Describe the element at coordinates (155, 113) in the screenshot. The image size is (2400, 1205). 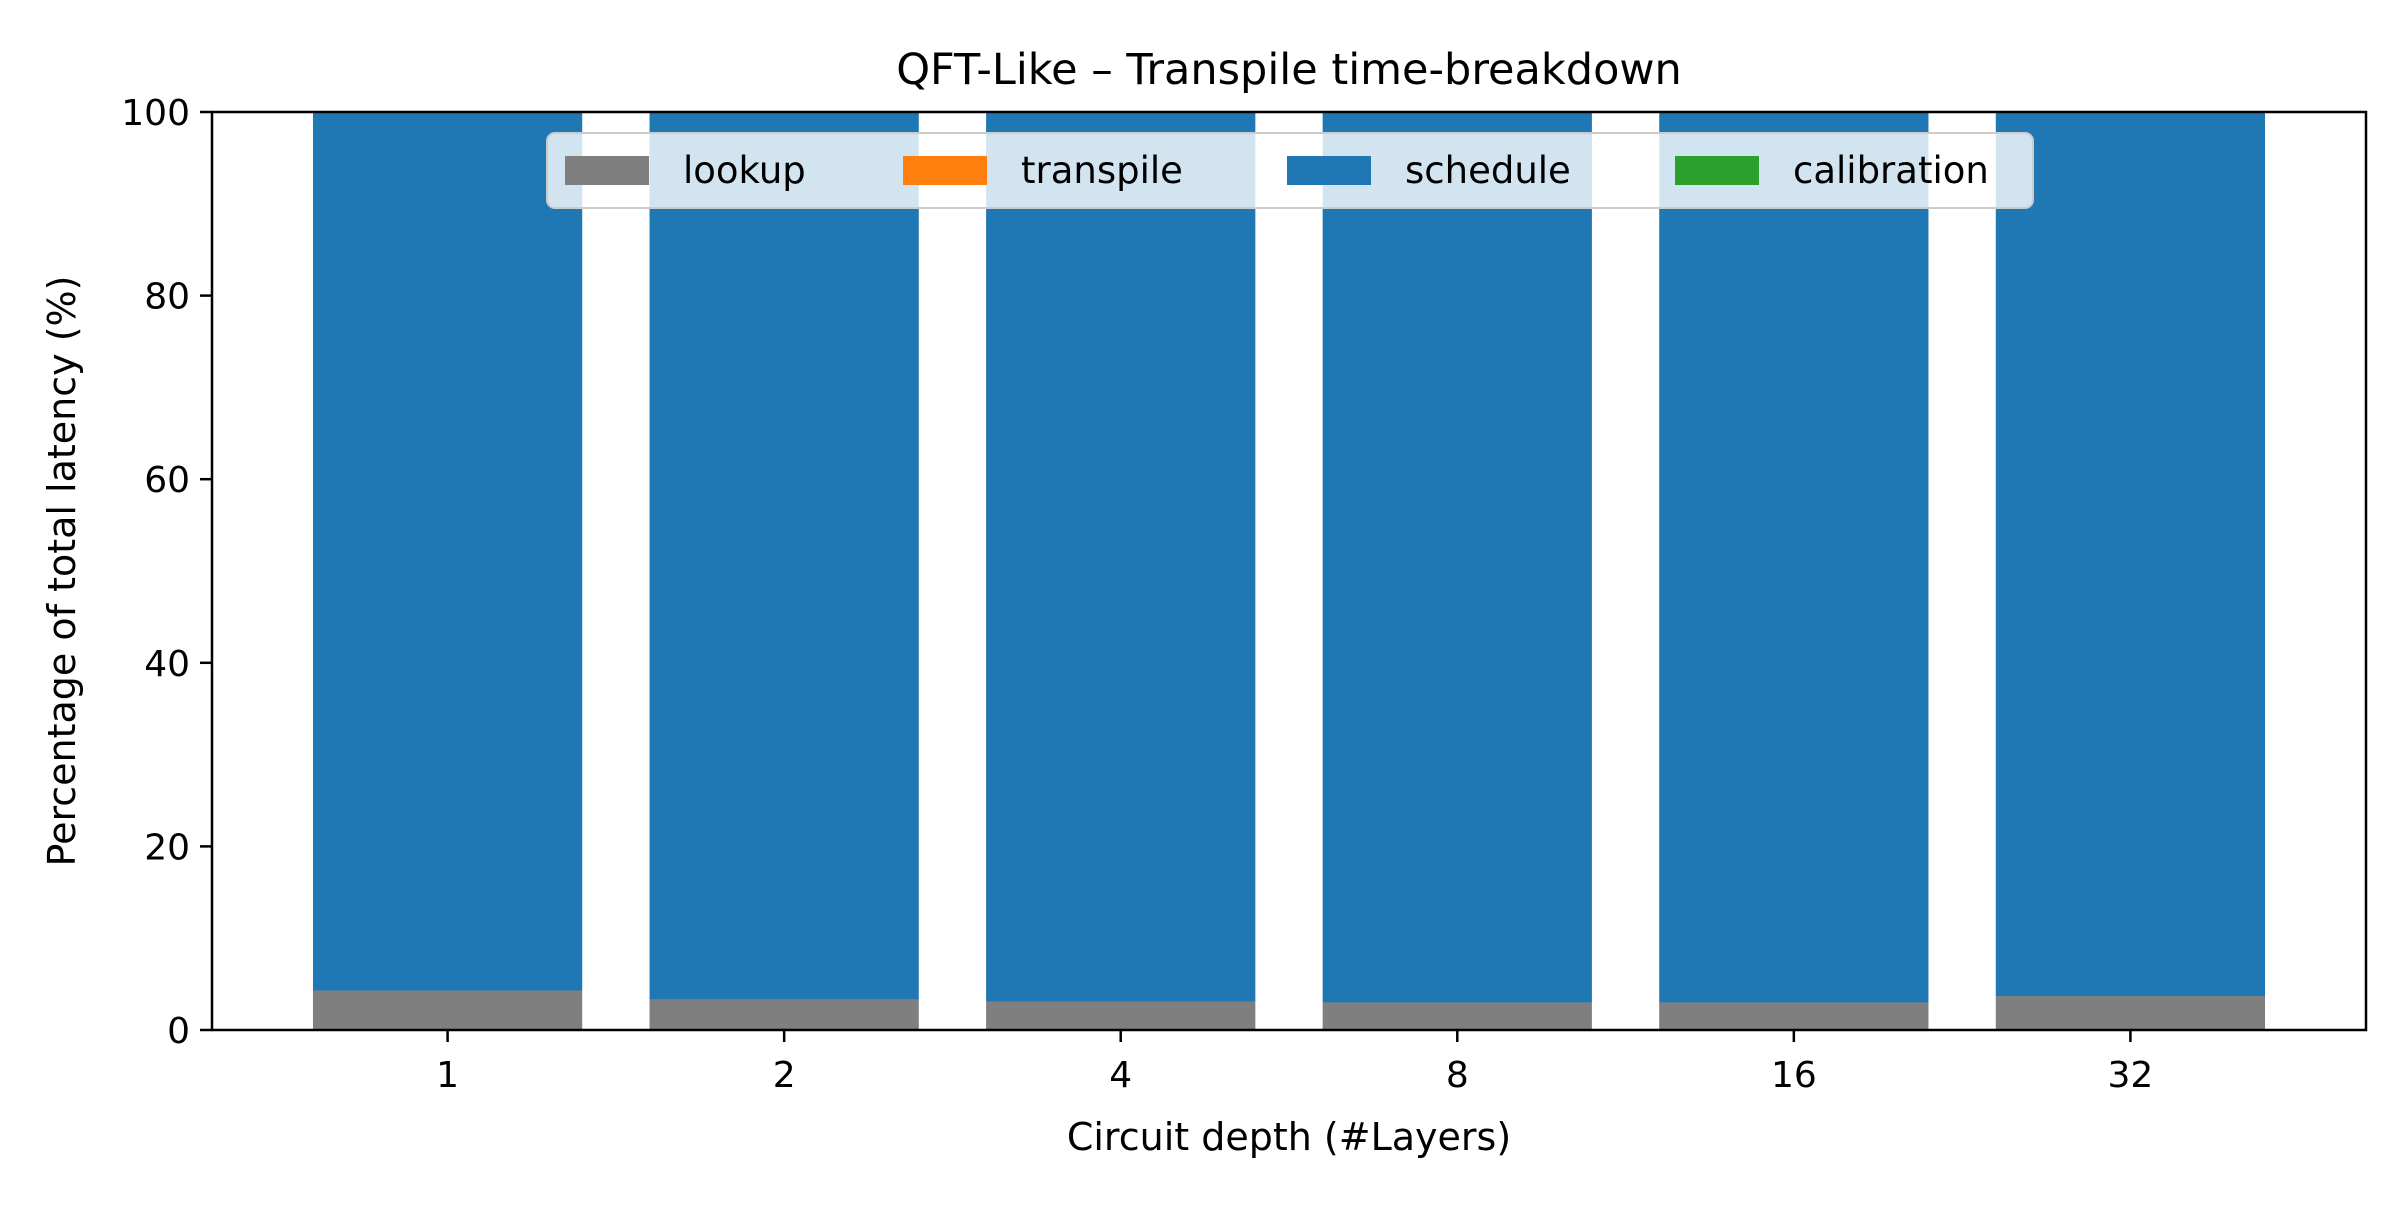
I see `y-tick-label: 100` at that location.